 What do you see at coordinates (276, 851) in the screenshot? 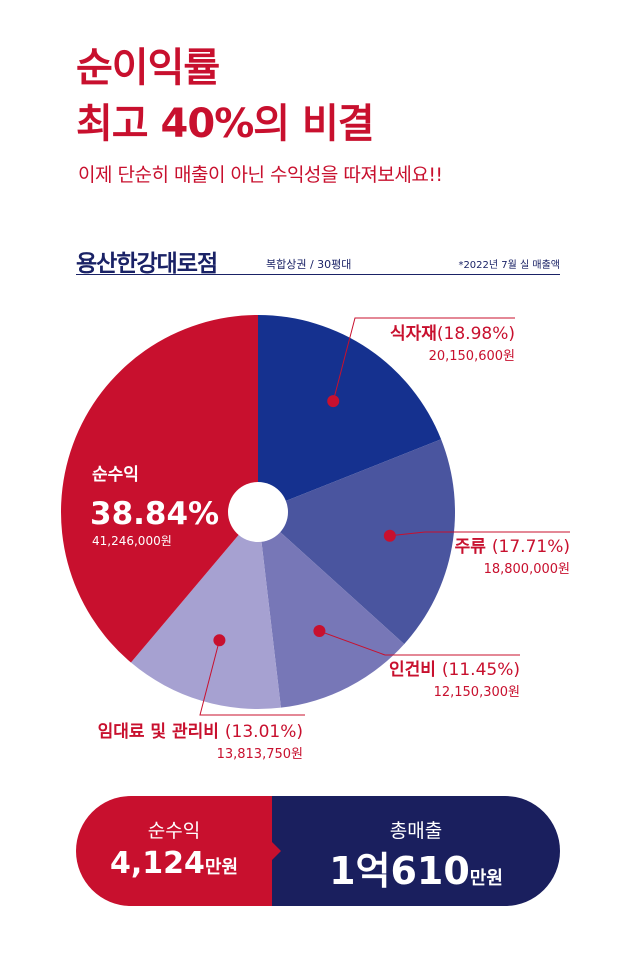
I see `panel-arrow-icon` at bounding box center [276, 851].